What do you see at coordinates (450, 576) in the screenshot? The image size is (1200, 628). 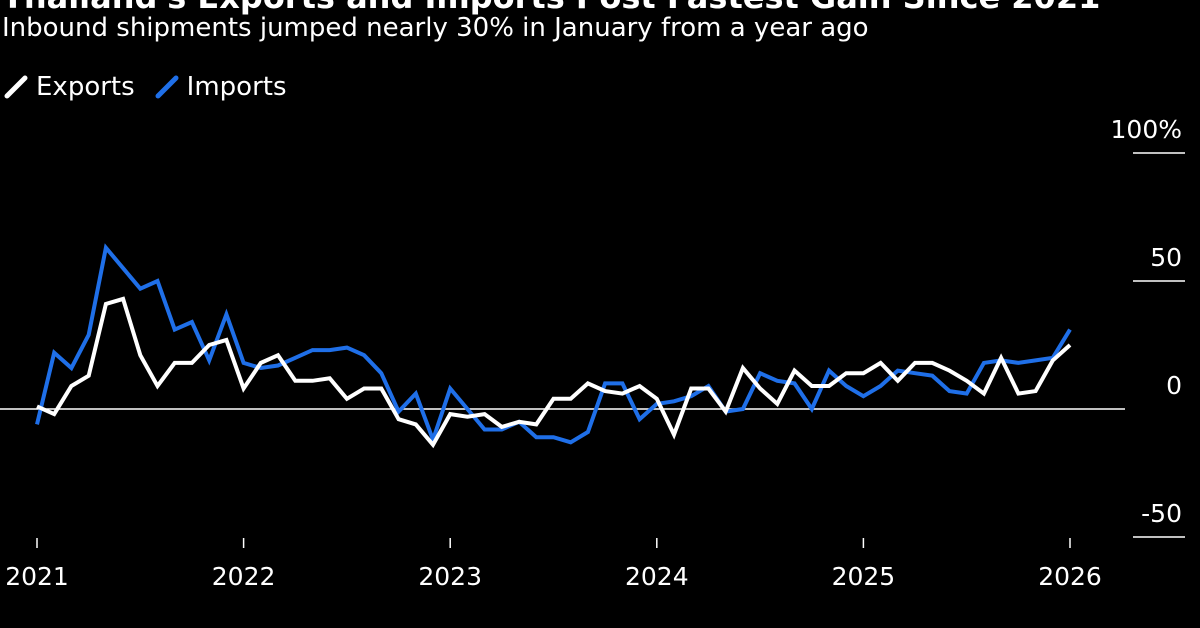 I see `x-tick-label: 2023` at bounding box center [450, 576].